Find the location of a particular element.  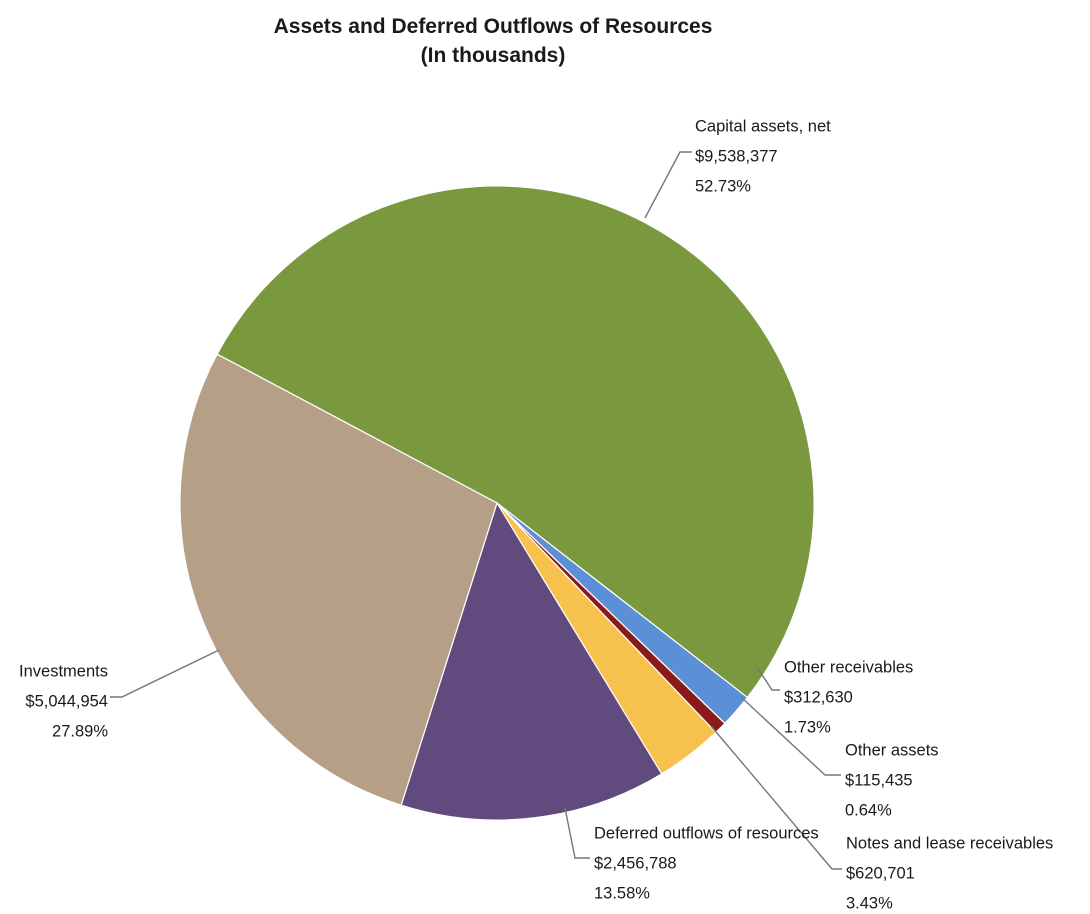

label-deferred-outflows-name: Deferred outflows of resources is located at coordinates (706, 833).